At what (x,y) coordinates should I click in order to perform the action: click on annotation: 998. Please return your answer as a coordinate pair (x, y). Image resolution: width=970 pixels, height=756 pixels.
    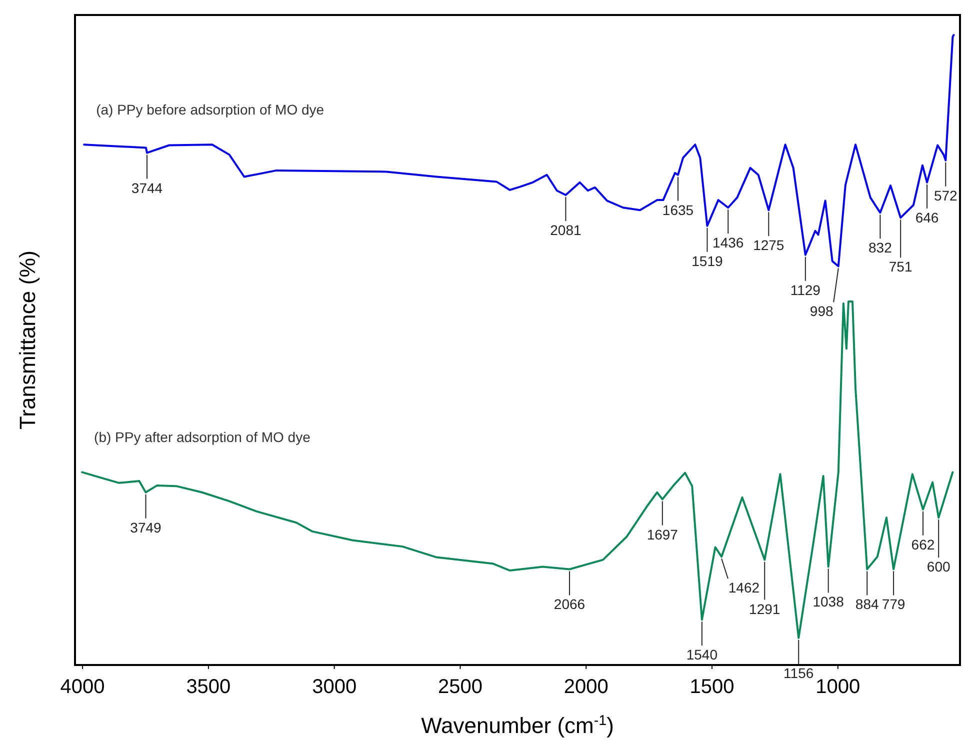
    Looking at the image, I should click on (822, 311).